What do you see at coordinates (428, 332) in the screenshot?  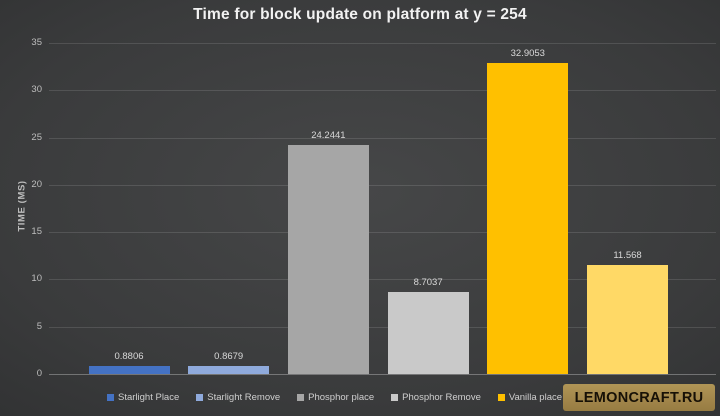 I see `bar-phosphor-remove` at bounding box center [428, 332].